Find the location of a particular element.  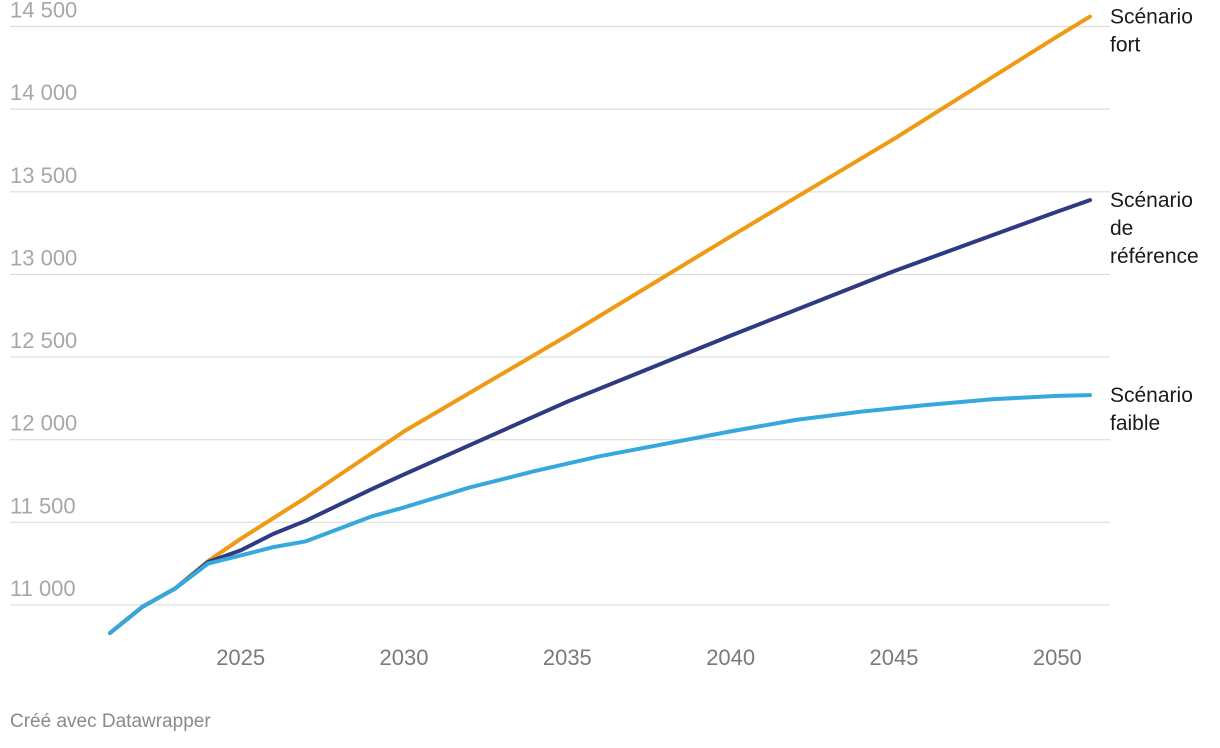

series-label-line: fort is located at coordinates (1125, 45).